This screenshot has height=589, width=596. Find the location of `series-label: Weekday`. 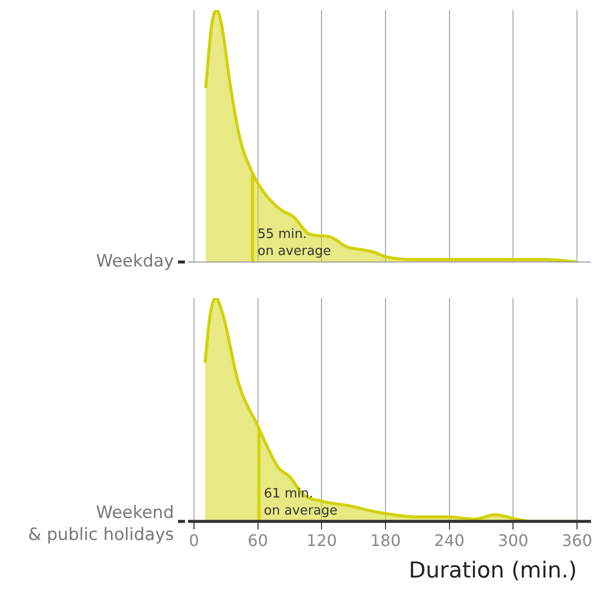

series-label: Weekday is located at coordinates (135, 261).